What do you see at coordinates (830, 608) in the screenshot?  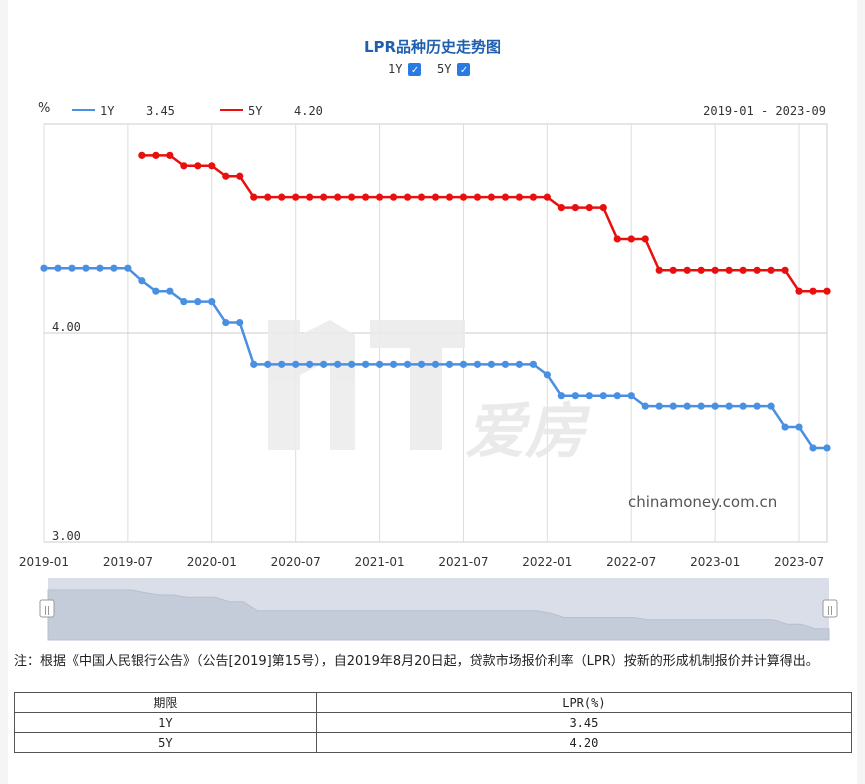 I see `range-handle-right` at bounding box center [830, 608].